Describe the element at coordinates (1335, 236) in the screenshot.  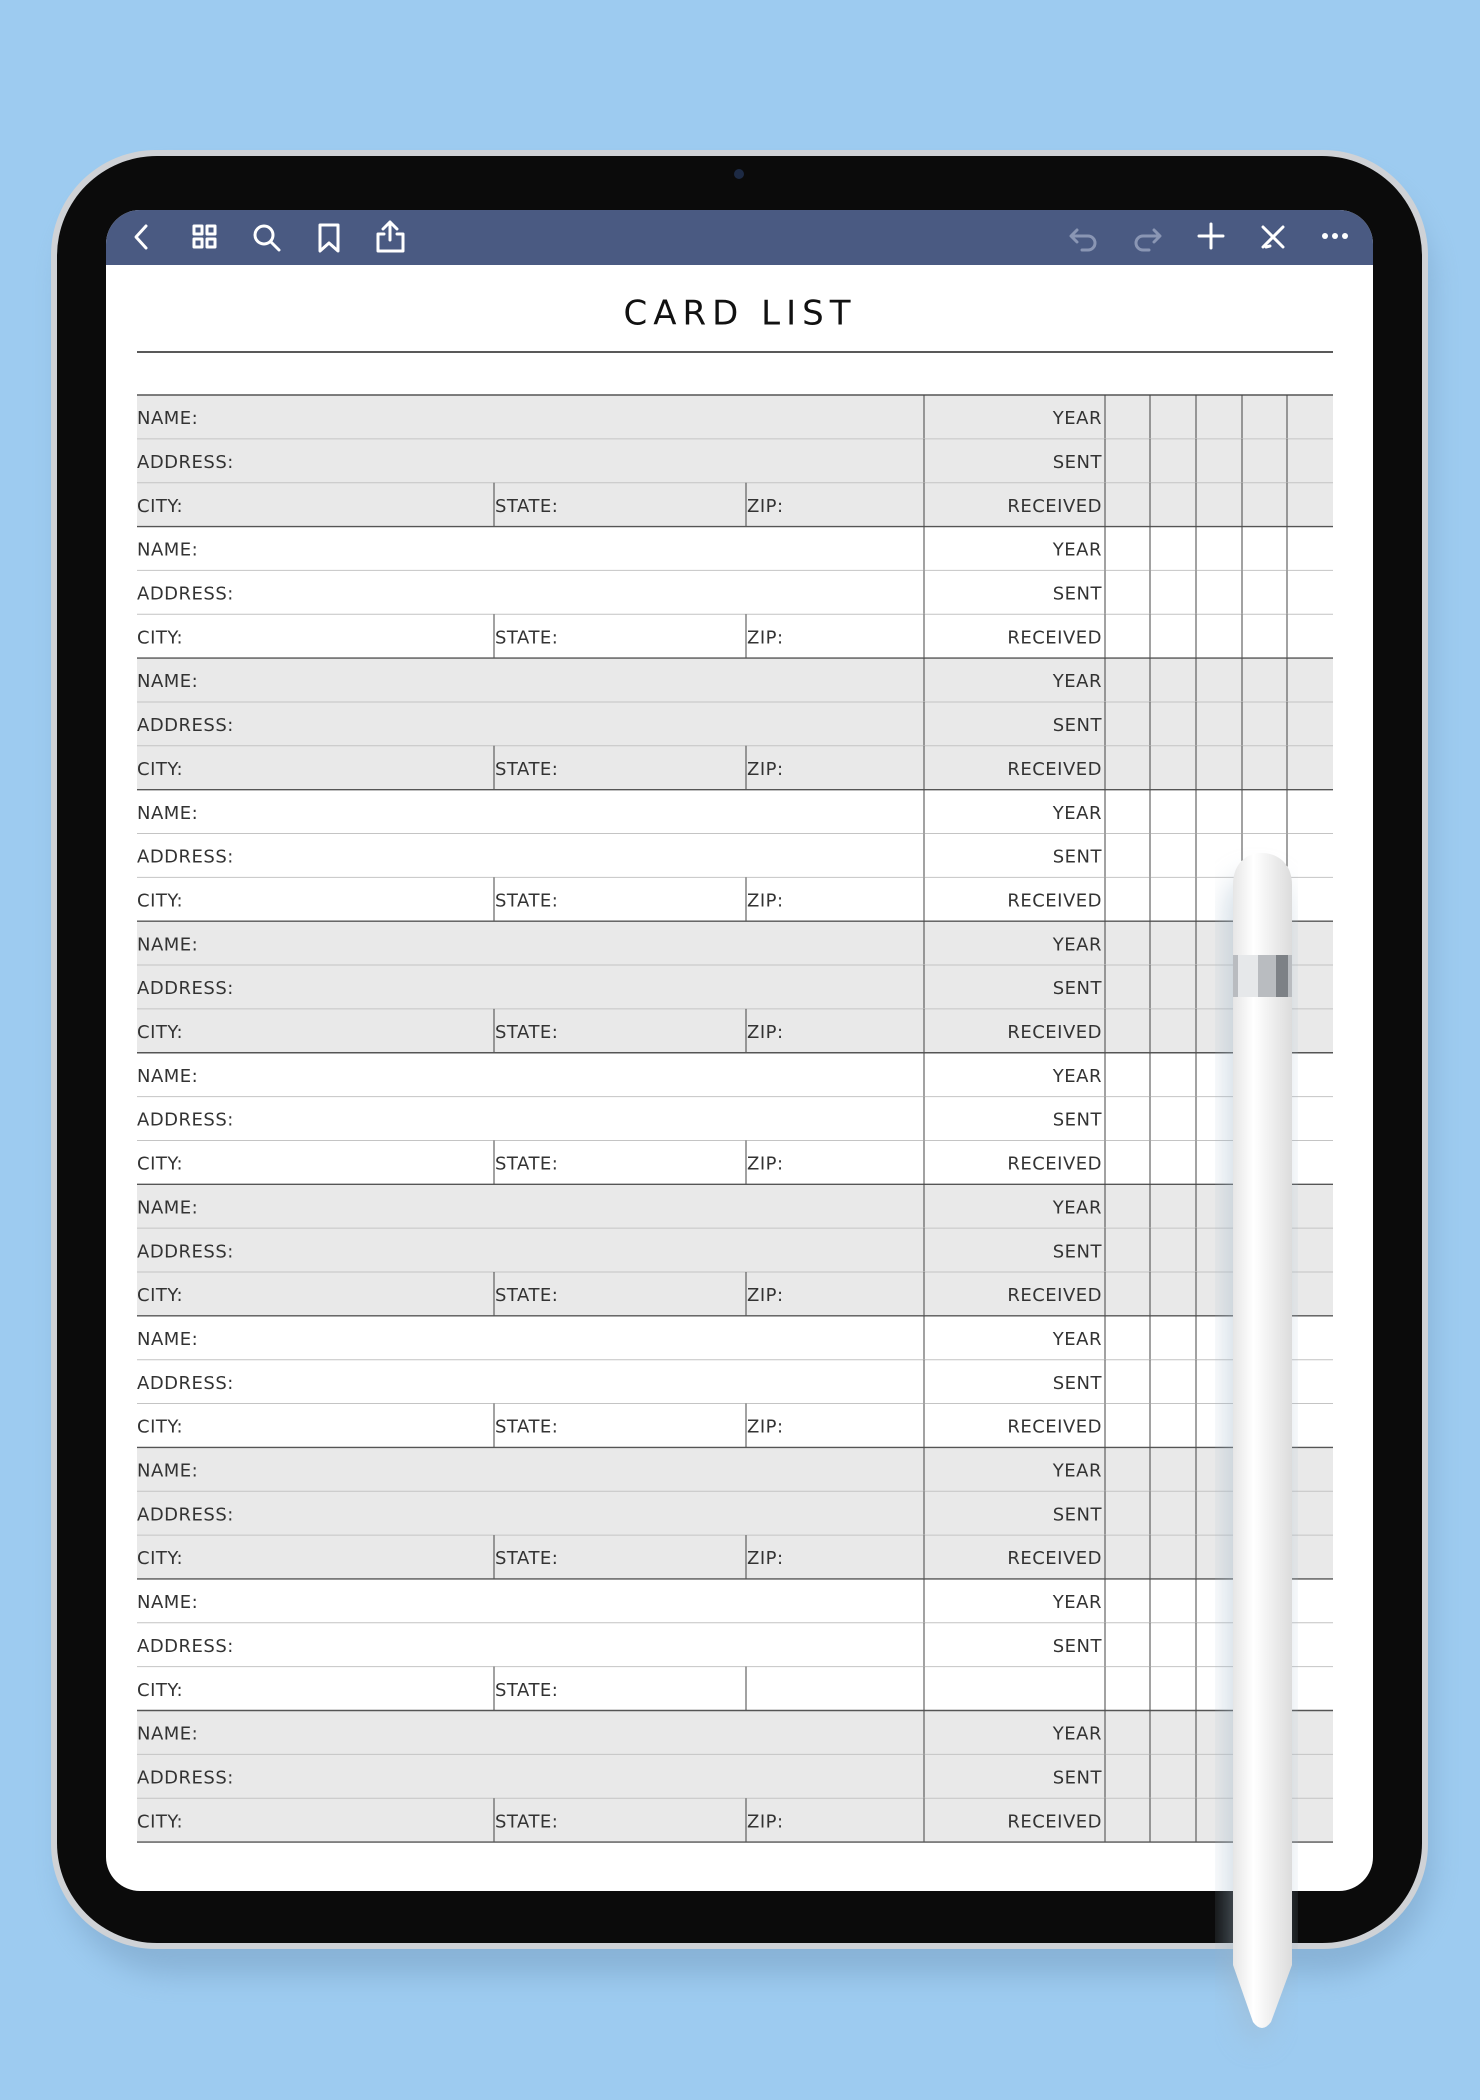
I see `more-icon` at that location.